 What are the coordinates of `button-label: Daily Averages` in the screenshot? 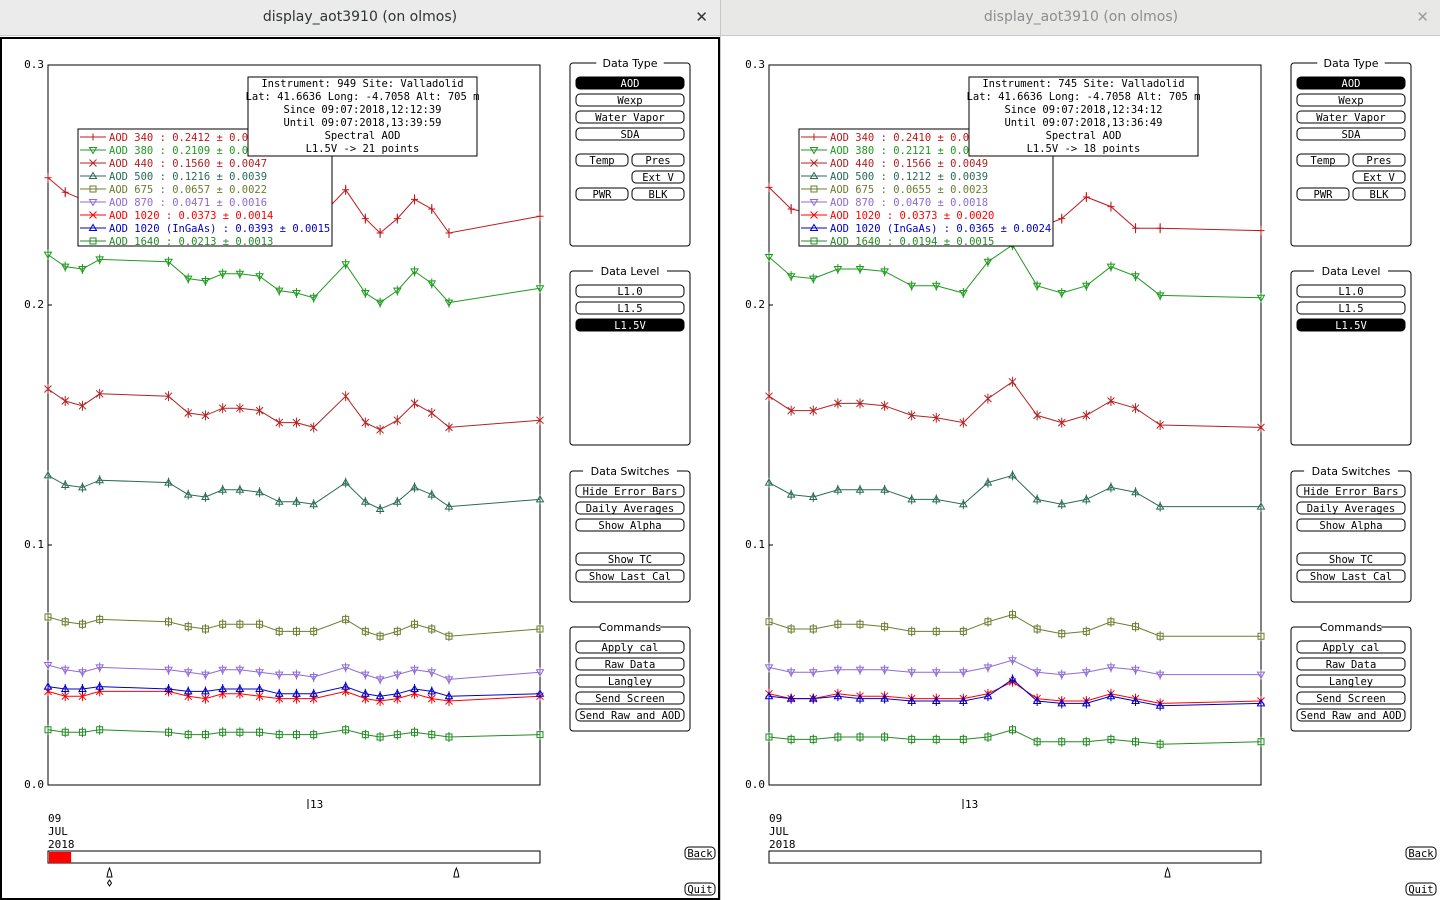 It's located at (1351, 509).